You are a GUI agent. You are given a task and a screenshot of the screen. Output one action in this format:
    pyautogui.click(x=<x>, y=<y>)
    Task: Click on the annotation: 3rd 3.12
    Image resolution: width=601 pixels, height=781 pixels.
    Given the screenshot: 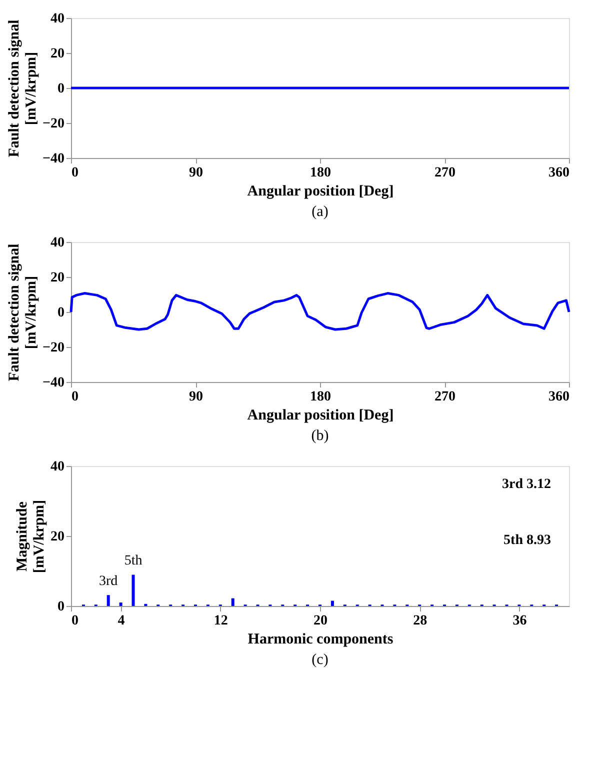 What is the action you would take?
    pyautogui.click(x=526, y=484)
    